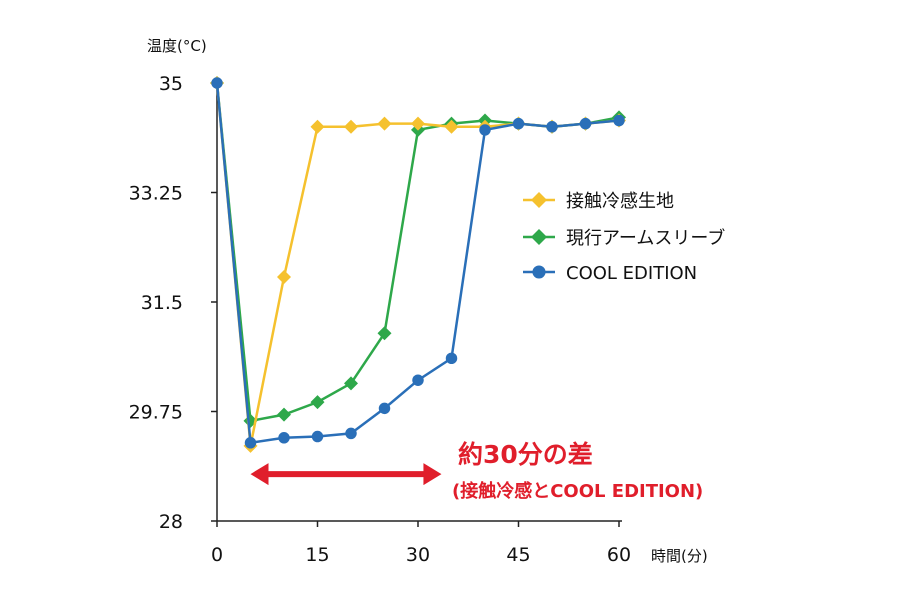 This screenshot has width=900, height=599. Describe the element at coordinates (620, 201) in the screenshot. I see `legend-label: 接触冷感生地` at that location.